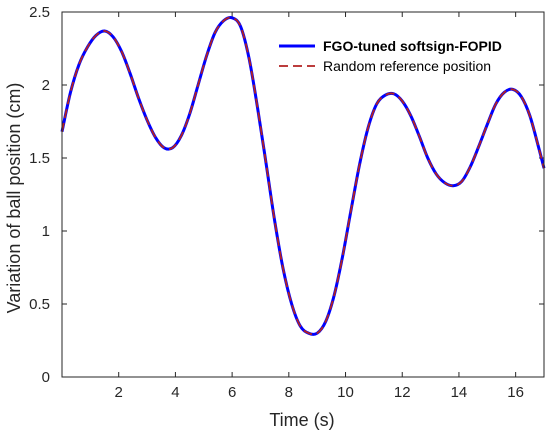 The image size is (550, 433). I want to click on x-axis-label: Time (s), so click(301, 420).